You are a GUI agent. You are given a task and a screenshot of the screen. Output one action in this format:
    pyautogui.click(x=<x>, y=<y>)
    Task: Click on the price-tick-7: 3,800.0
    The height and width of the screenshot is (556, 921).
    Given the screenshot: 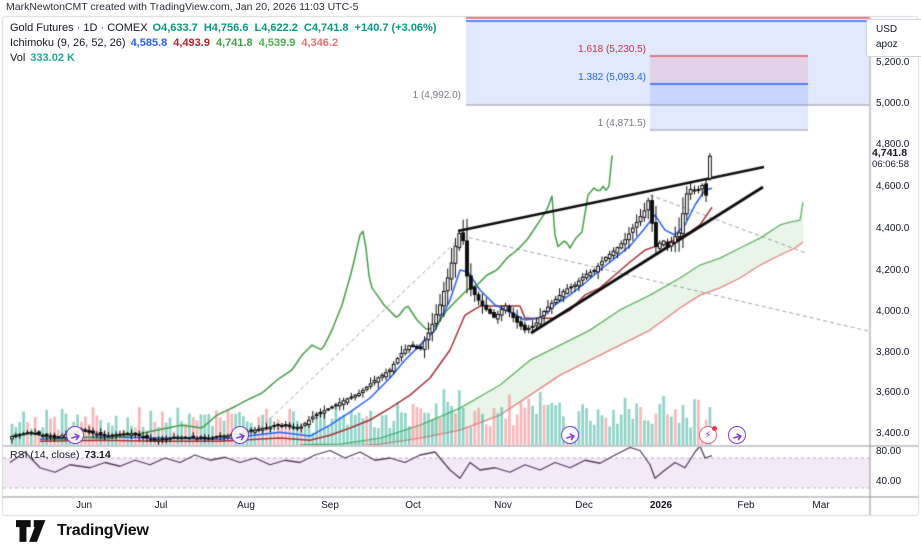 What is the action you would take?
    pyautogui.click(x=893, y=352)
    